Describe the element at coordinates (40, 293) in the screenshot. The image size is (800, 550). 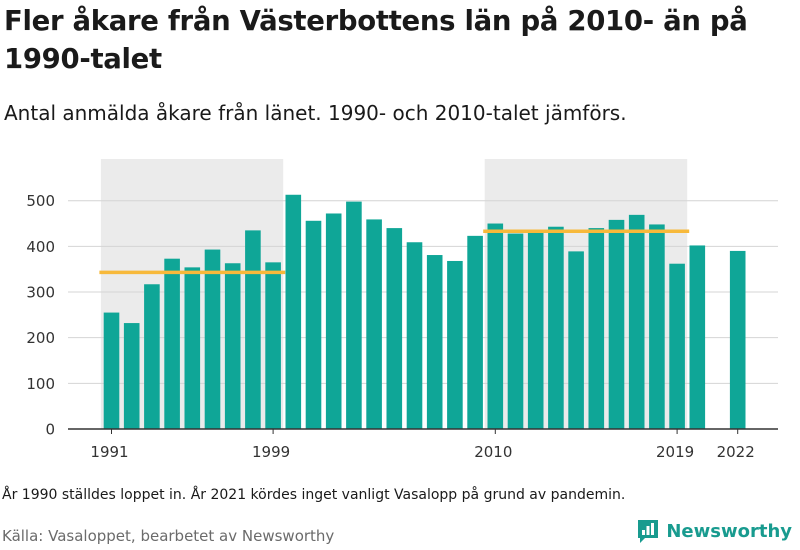
I see `y-tick-label-300: 300` at that location.